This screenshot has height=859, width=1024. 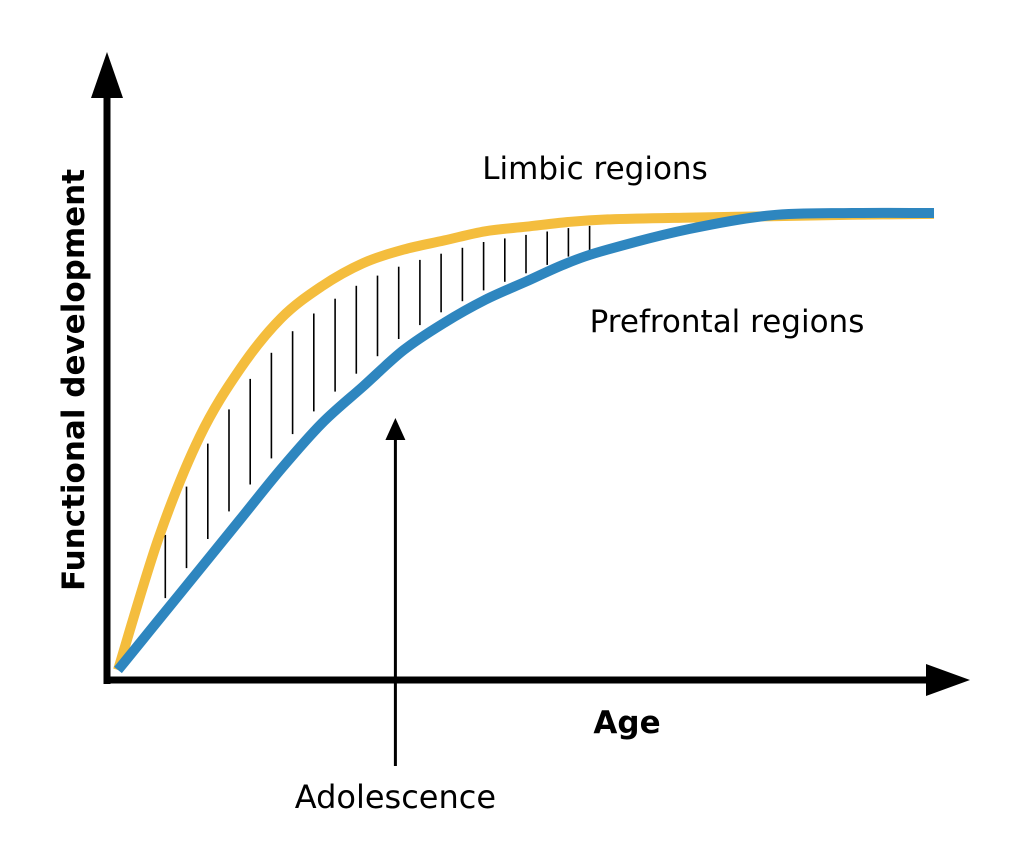 I want to click on x-axis-label: Age, so click(x=626, y=723).